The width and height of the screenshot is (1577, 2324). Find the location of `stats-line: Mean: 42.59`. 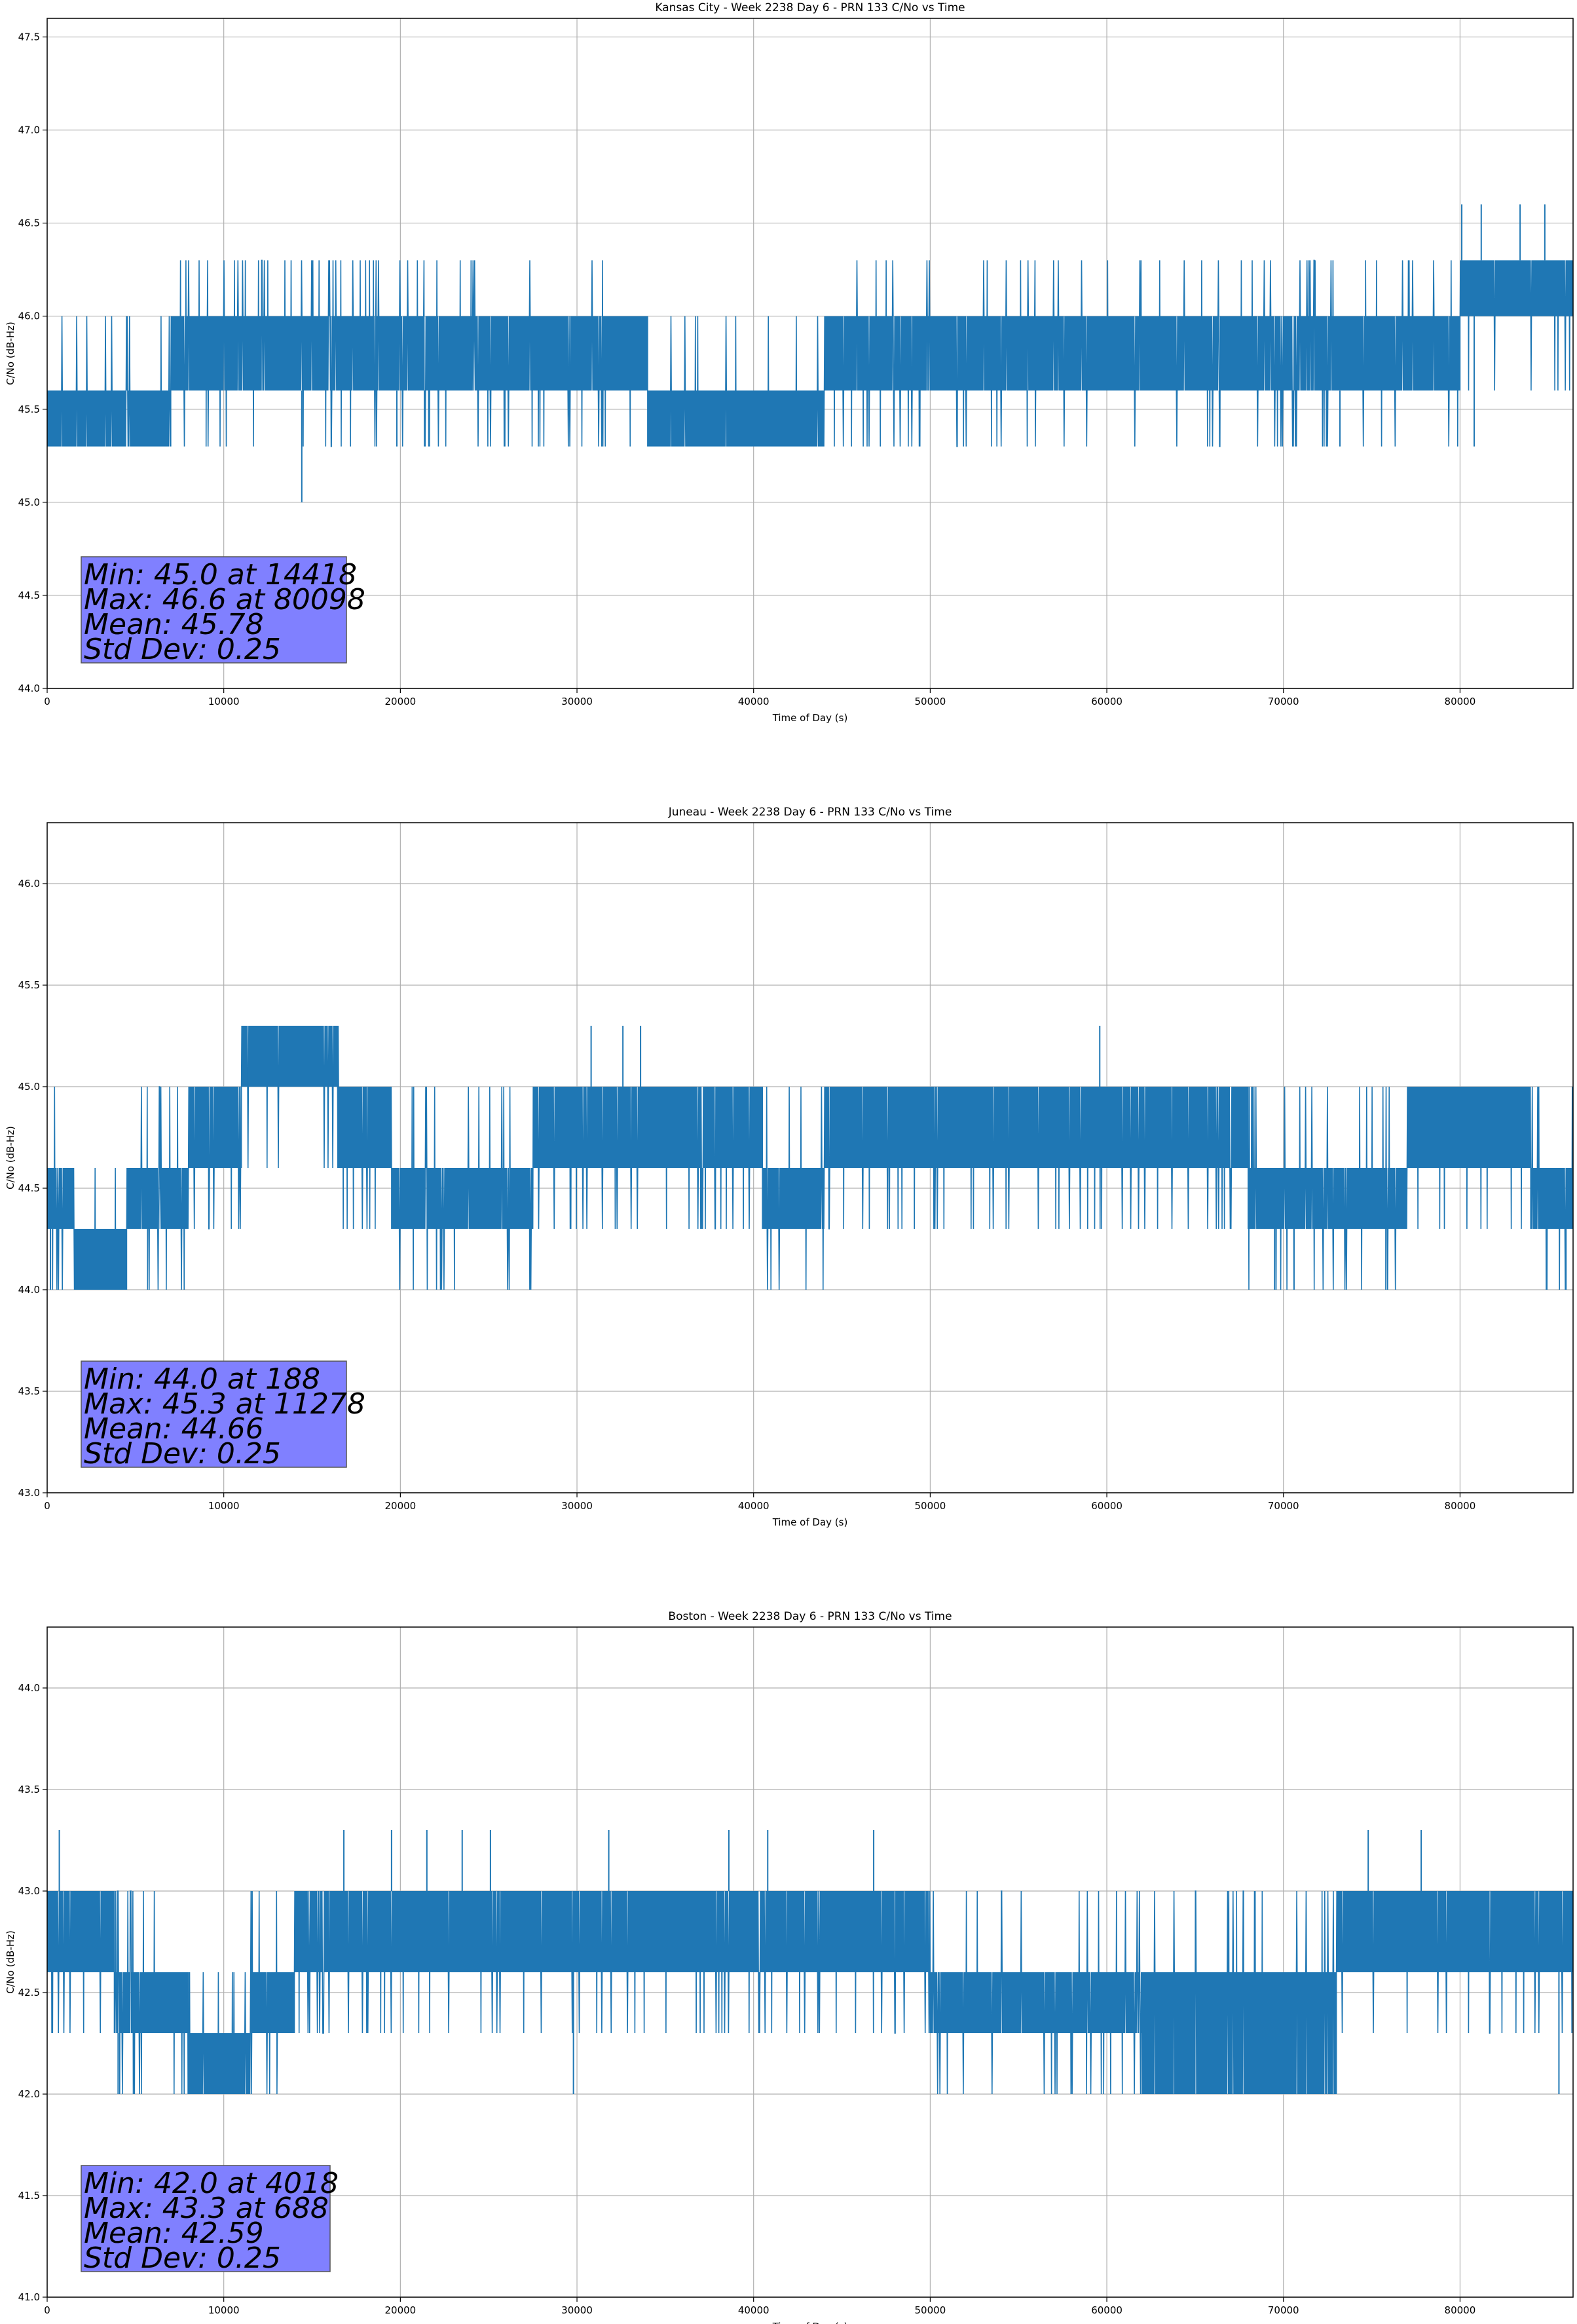

stats-line: Mean: 42.59 is located at coordinates (174, 2233).